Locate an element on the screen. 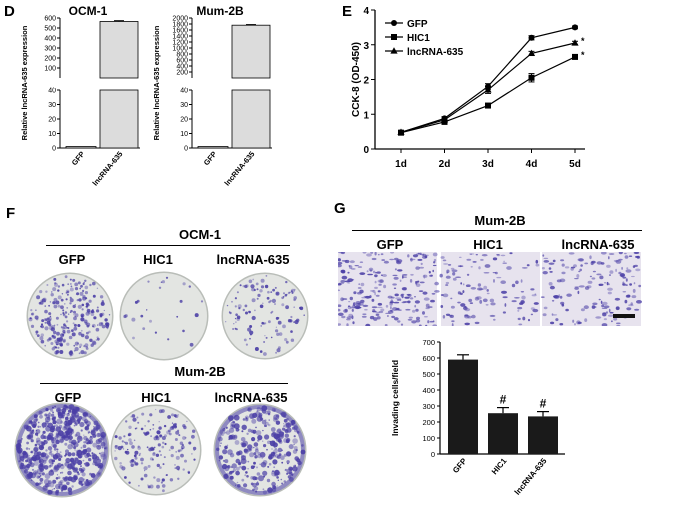 The image size is (673, 510). y-tick-label: 1800 is located at coordinates (180, 25).